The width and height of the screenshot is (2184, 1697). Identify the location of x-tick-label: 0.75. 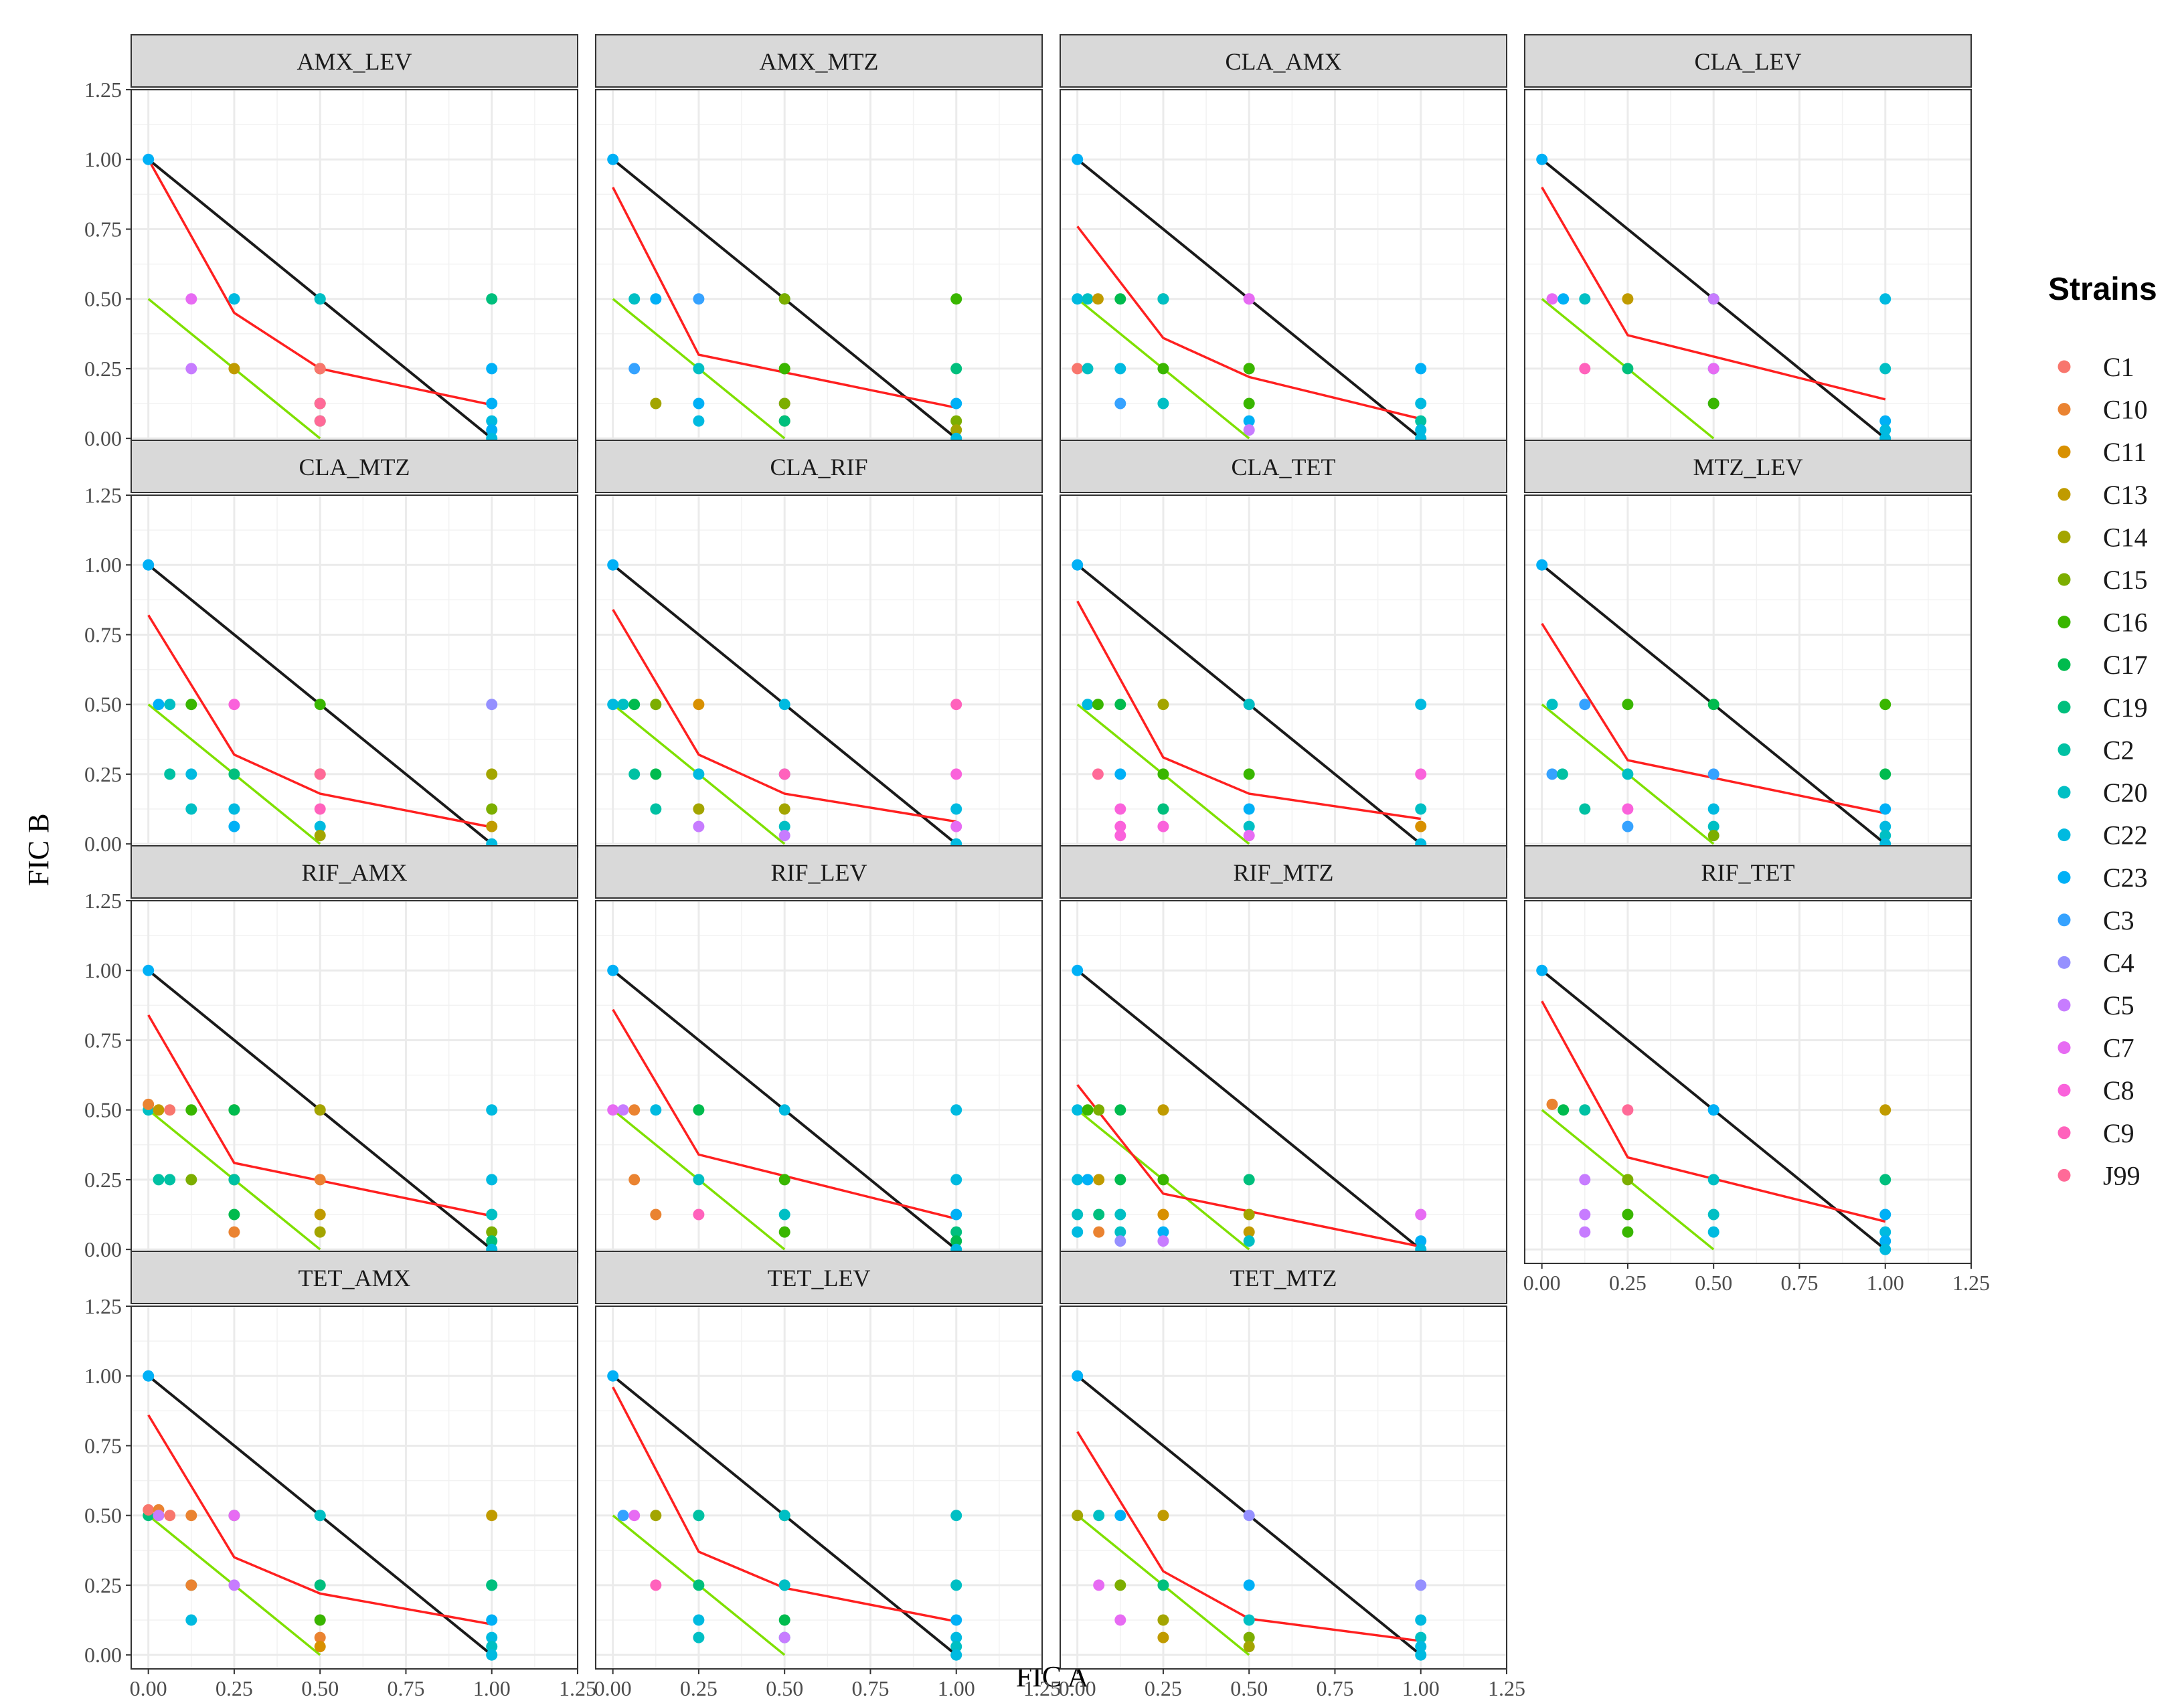
(1799, 1283).